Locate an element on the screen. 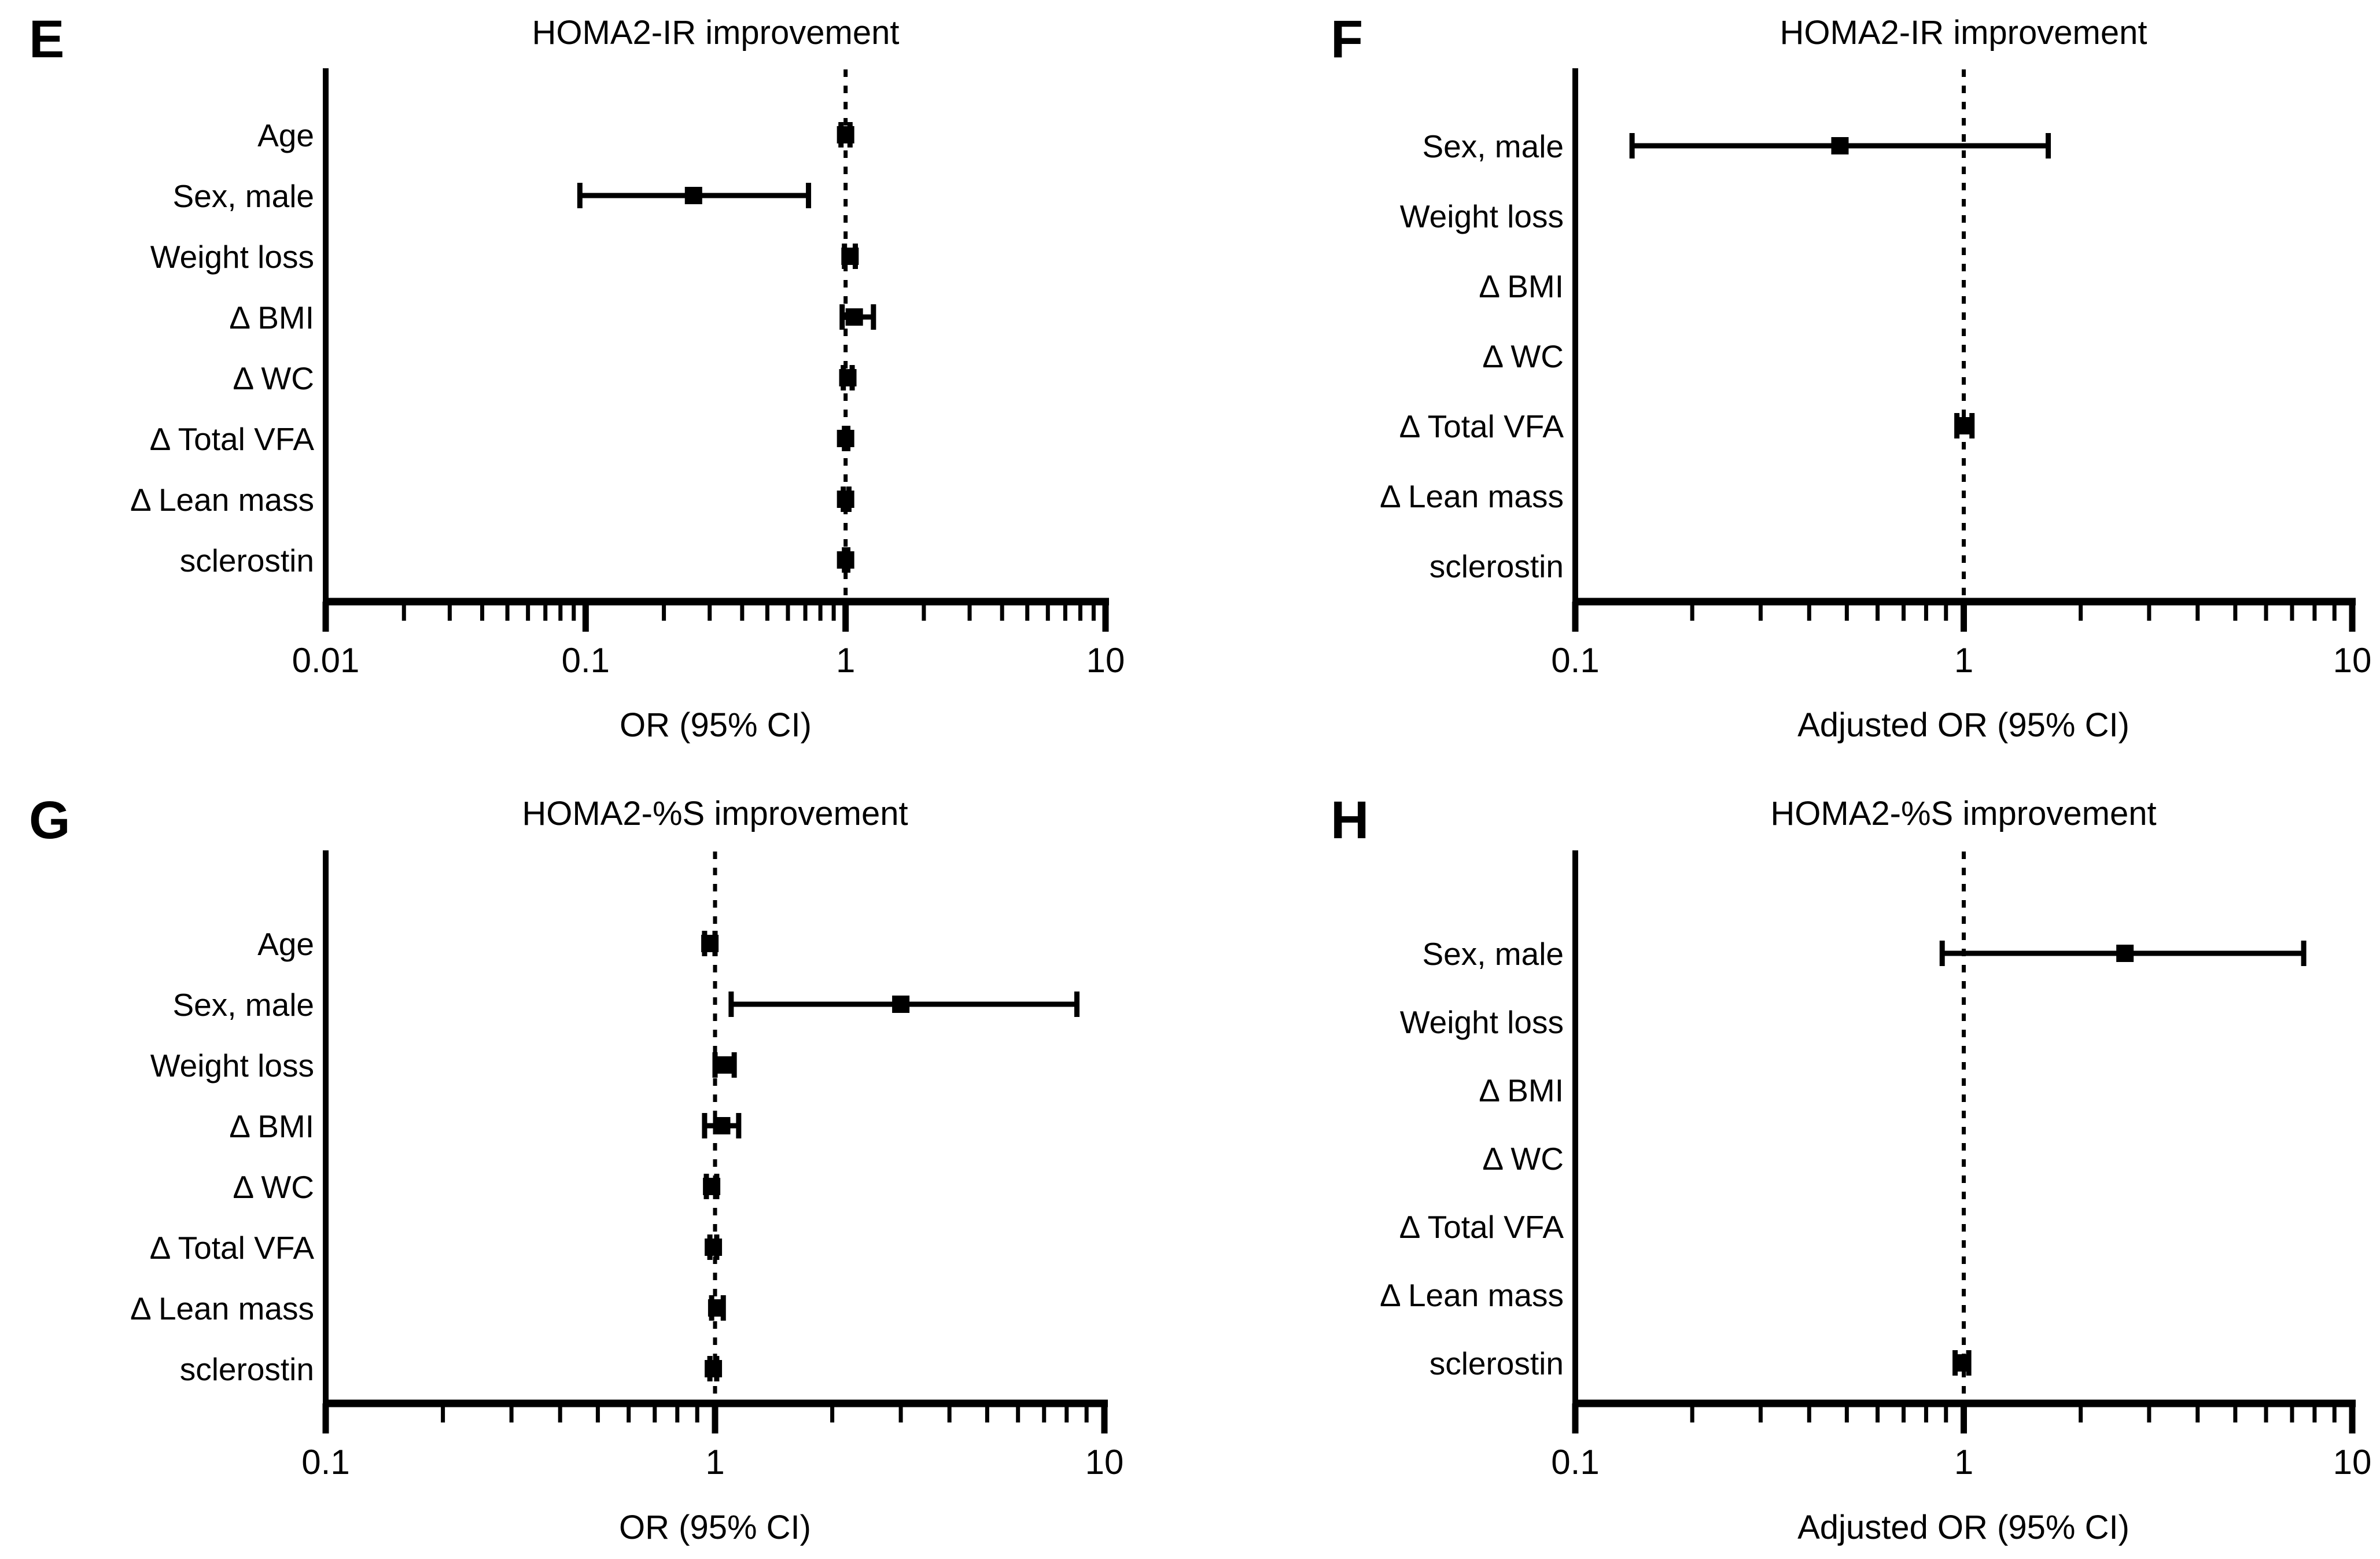 This screenshot has height=1559, width=2380. panel-F-title: HOMA2-IR improvement is located at coordinates (1963, 32).